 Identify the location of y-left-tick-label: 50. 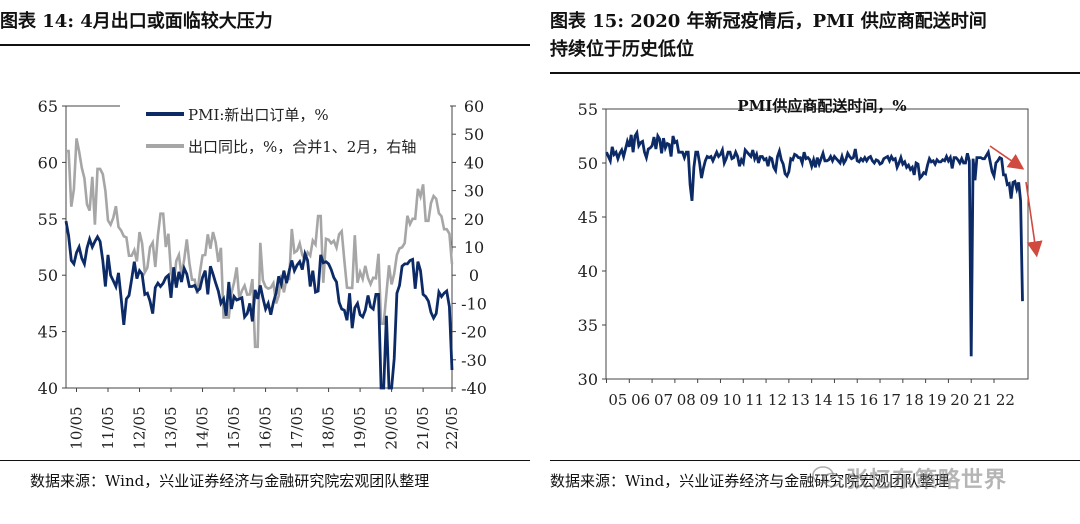
(48, 275).